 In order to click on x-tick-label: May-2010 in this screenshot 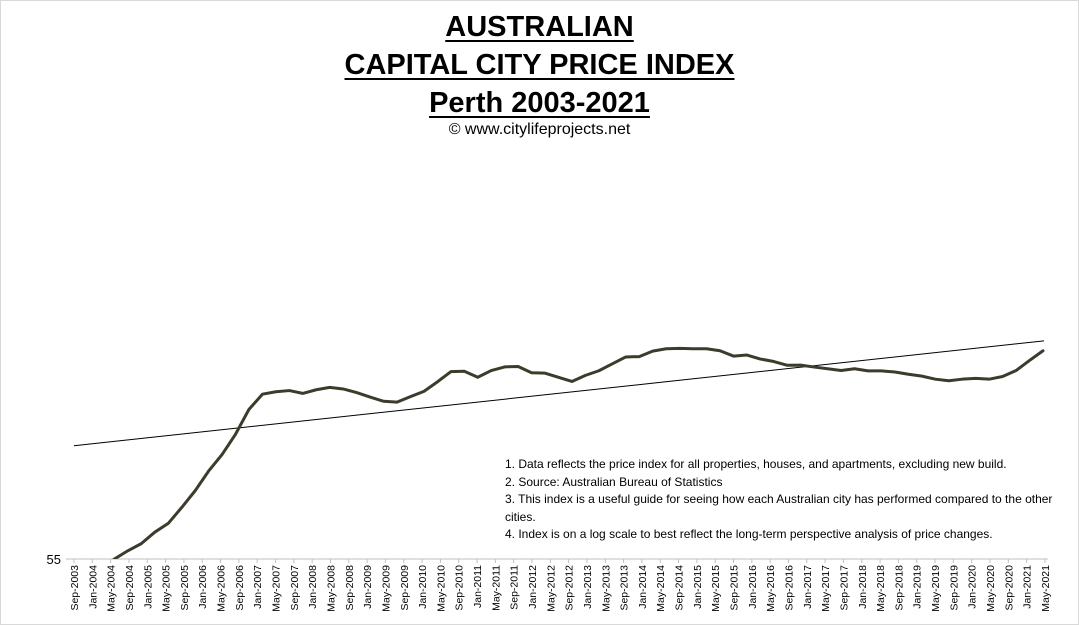, I will do `click(441, 588)`.